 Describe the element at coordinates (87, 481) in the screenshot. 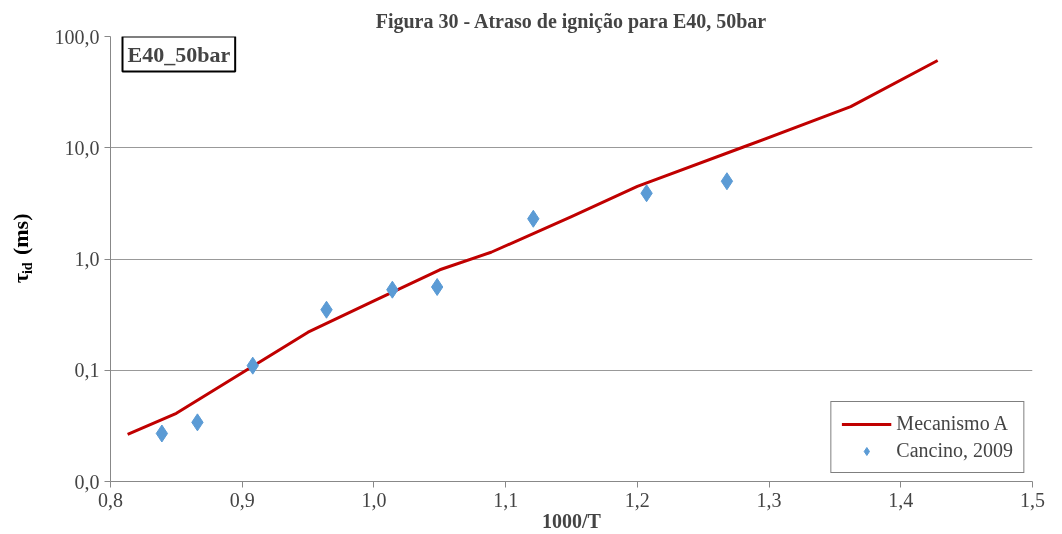

I see `y-tick-label: 0,0` at that location.